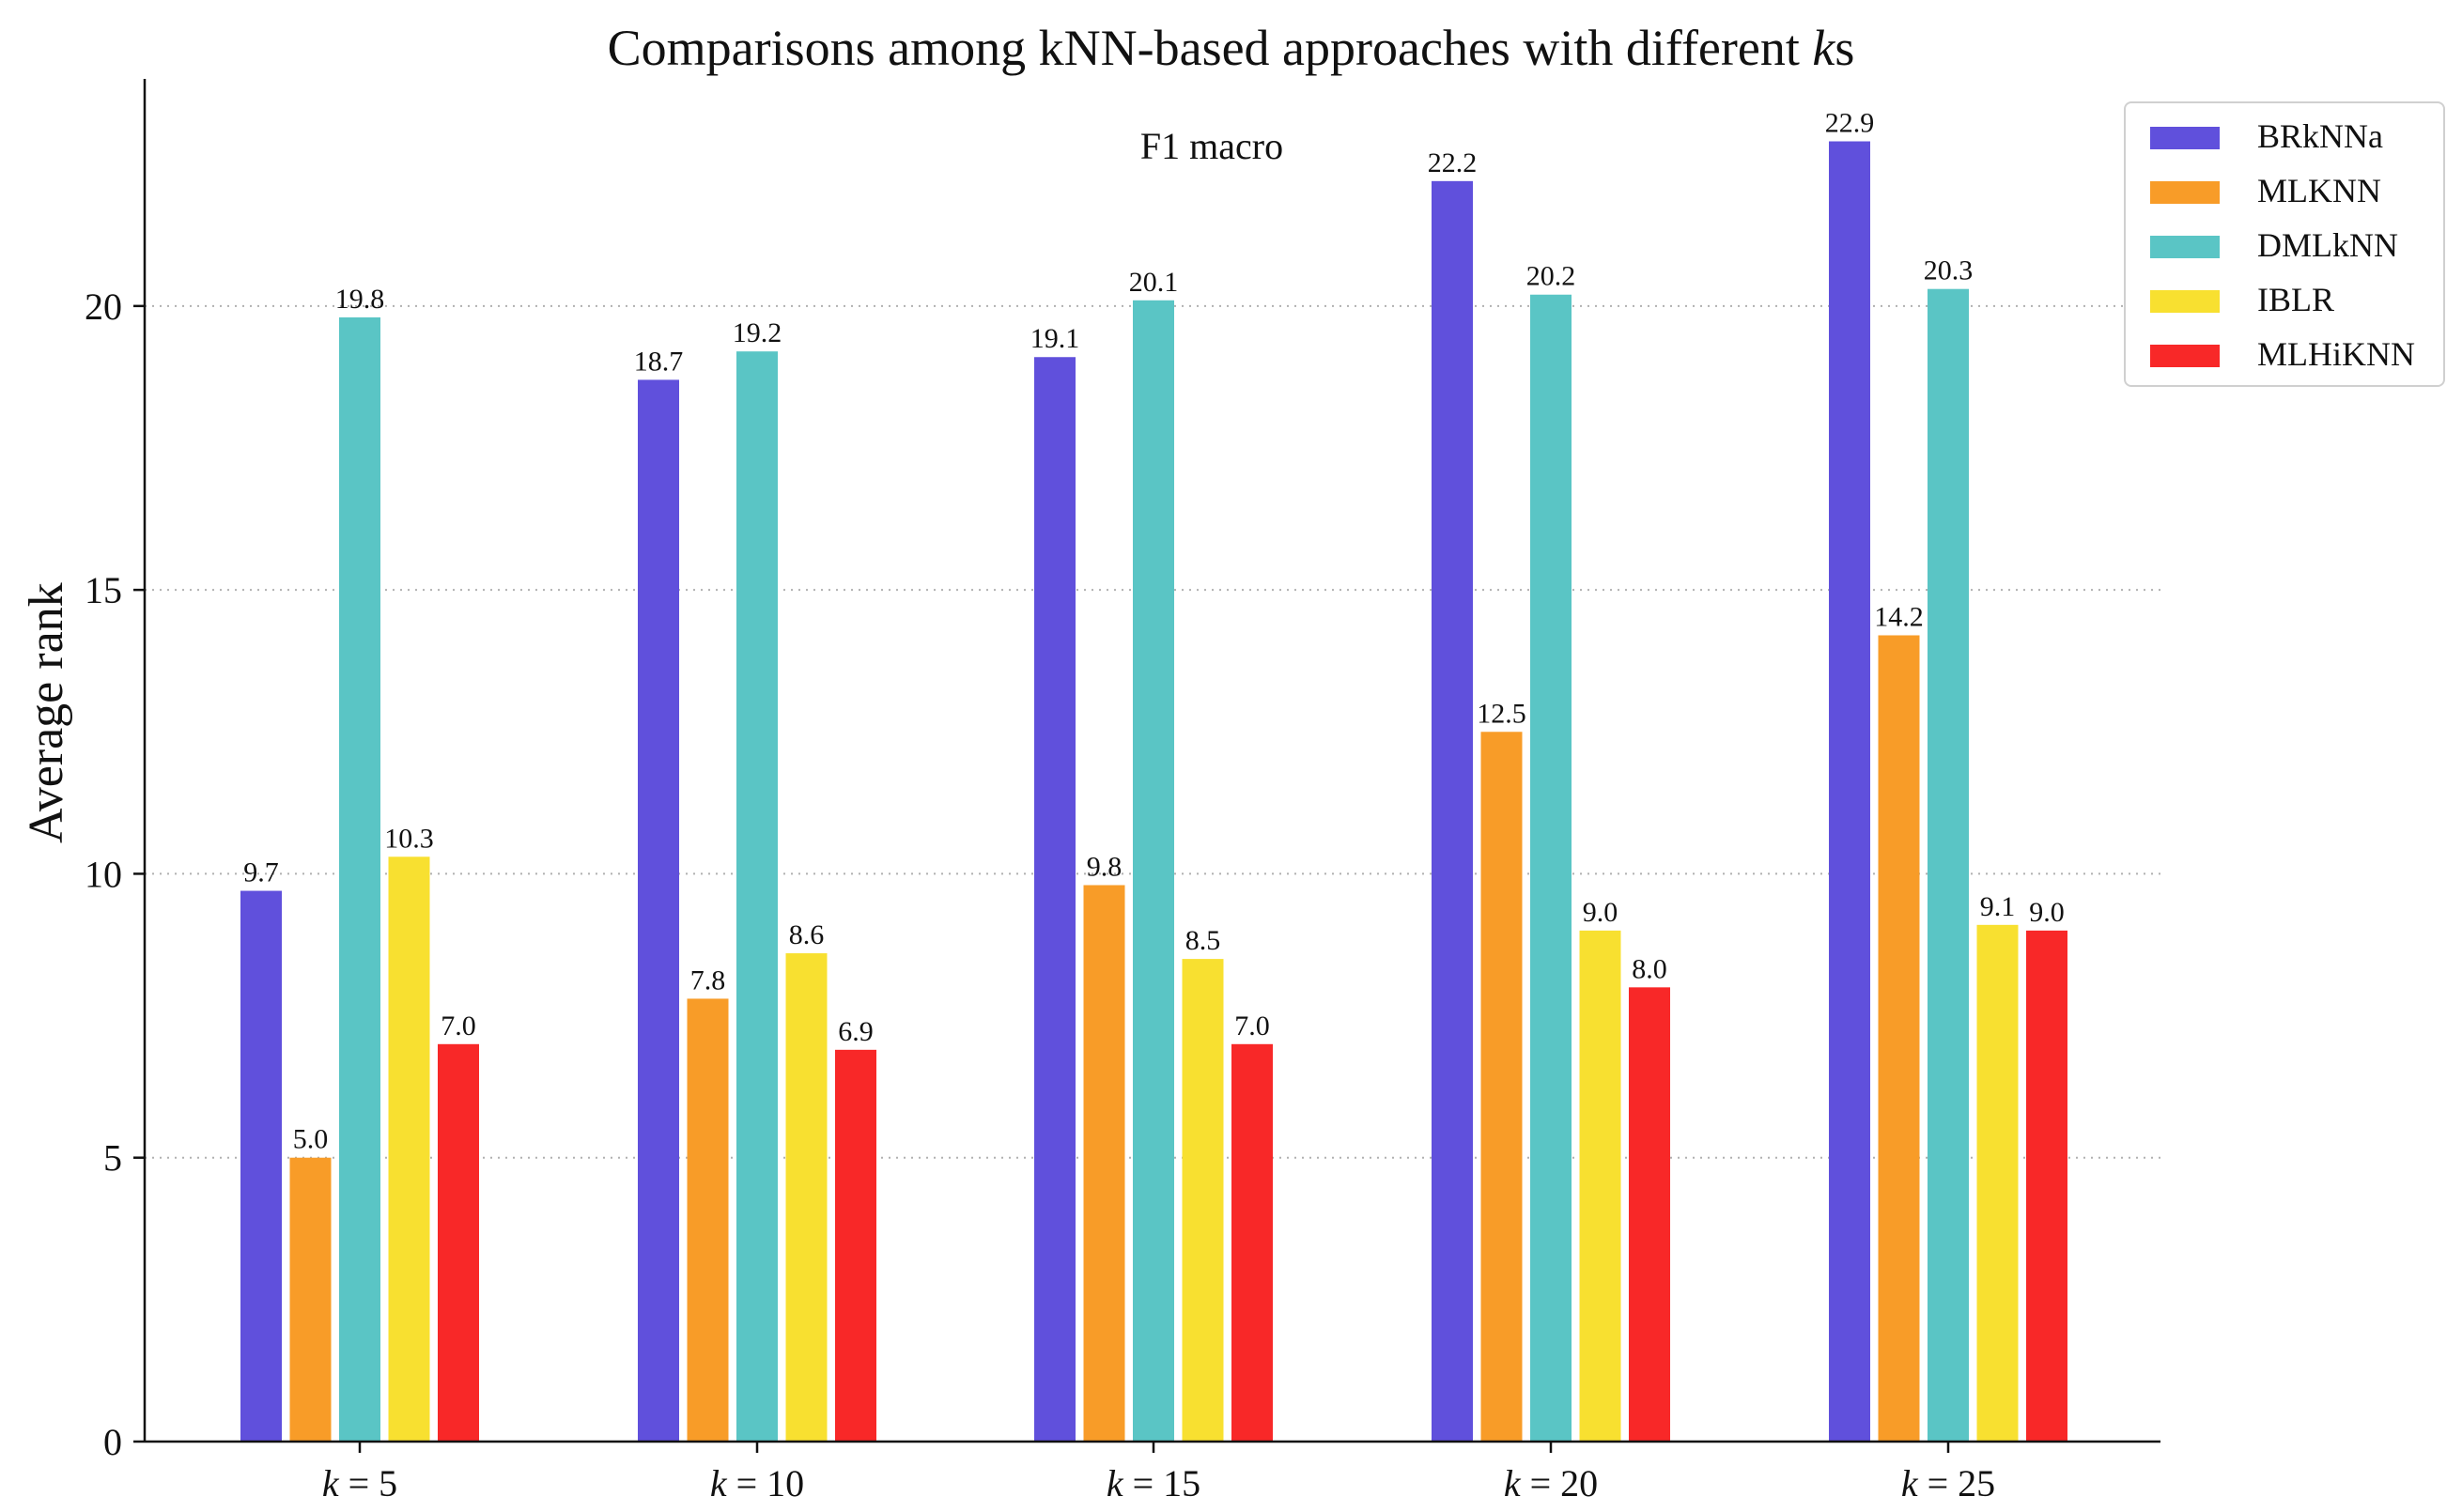 The width and height of the screenshot is (2462, 1512). I want to click on bar-label-iblr-k20: 9.0, so click(1600, 913).